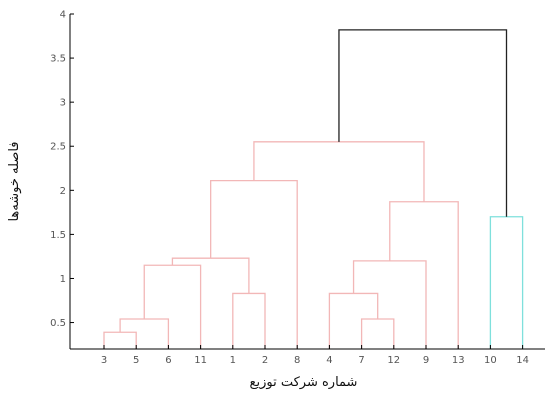 Image resolution: width=548 pixels, height=398 pixels. What do you see at coordinates (297, 360) in the screenshot?
I see `leaf-label: 8` at bounding box center [297, 360].